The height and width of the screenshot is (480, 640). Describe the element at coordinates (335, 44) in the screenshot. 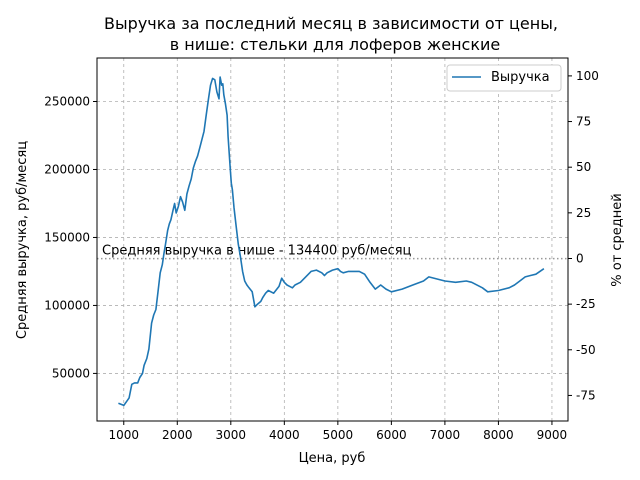

I see `chart-title-line2: в нише: стельки для лоферов женские` at that location.